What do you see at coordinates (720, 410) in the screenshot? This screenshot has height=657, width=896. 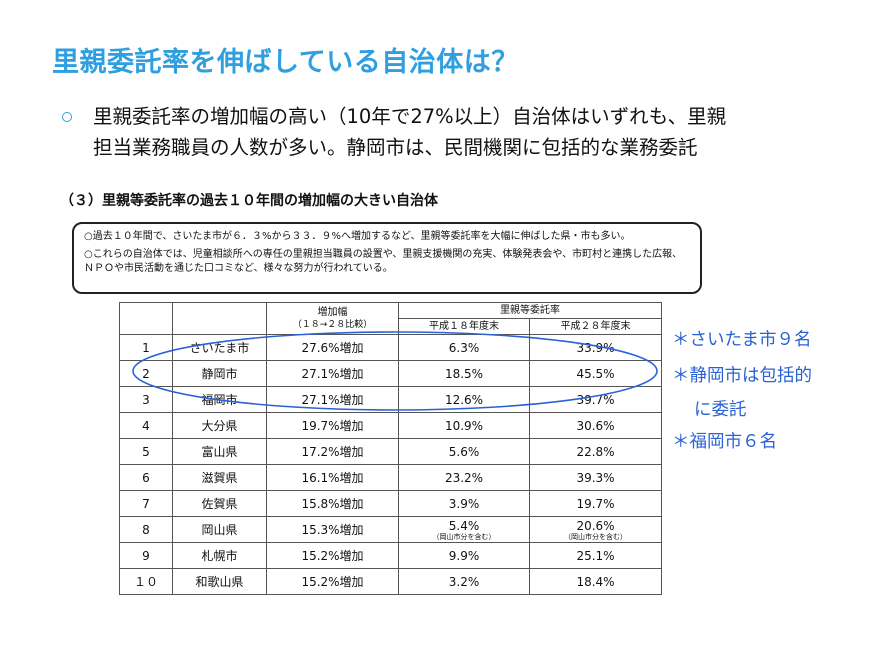 I see `annotation-shizuoka-cont: に委託` at bounding box center [720, 410].